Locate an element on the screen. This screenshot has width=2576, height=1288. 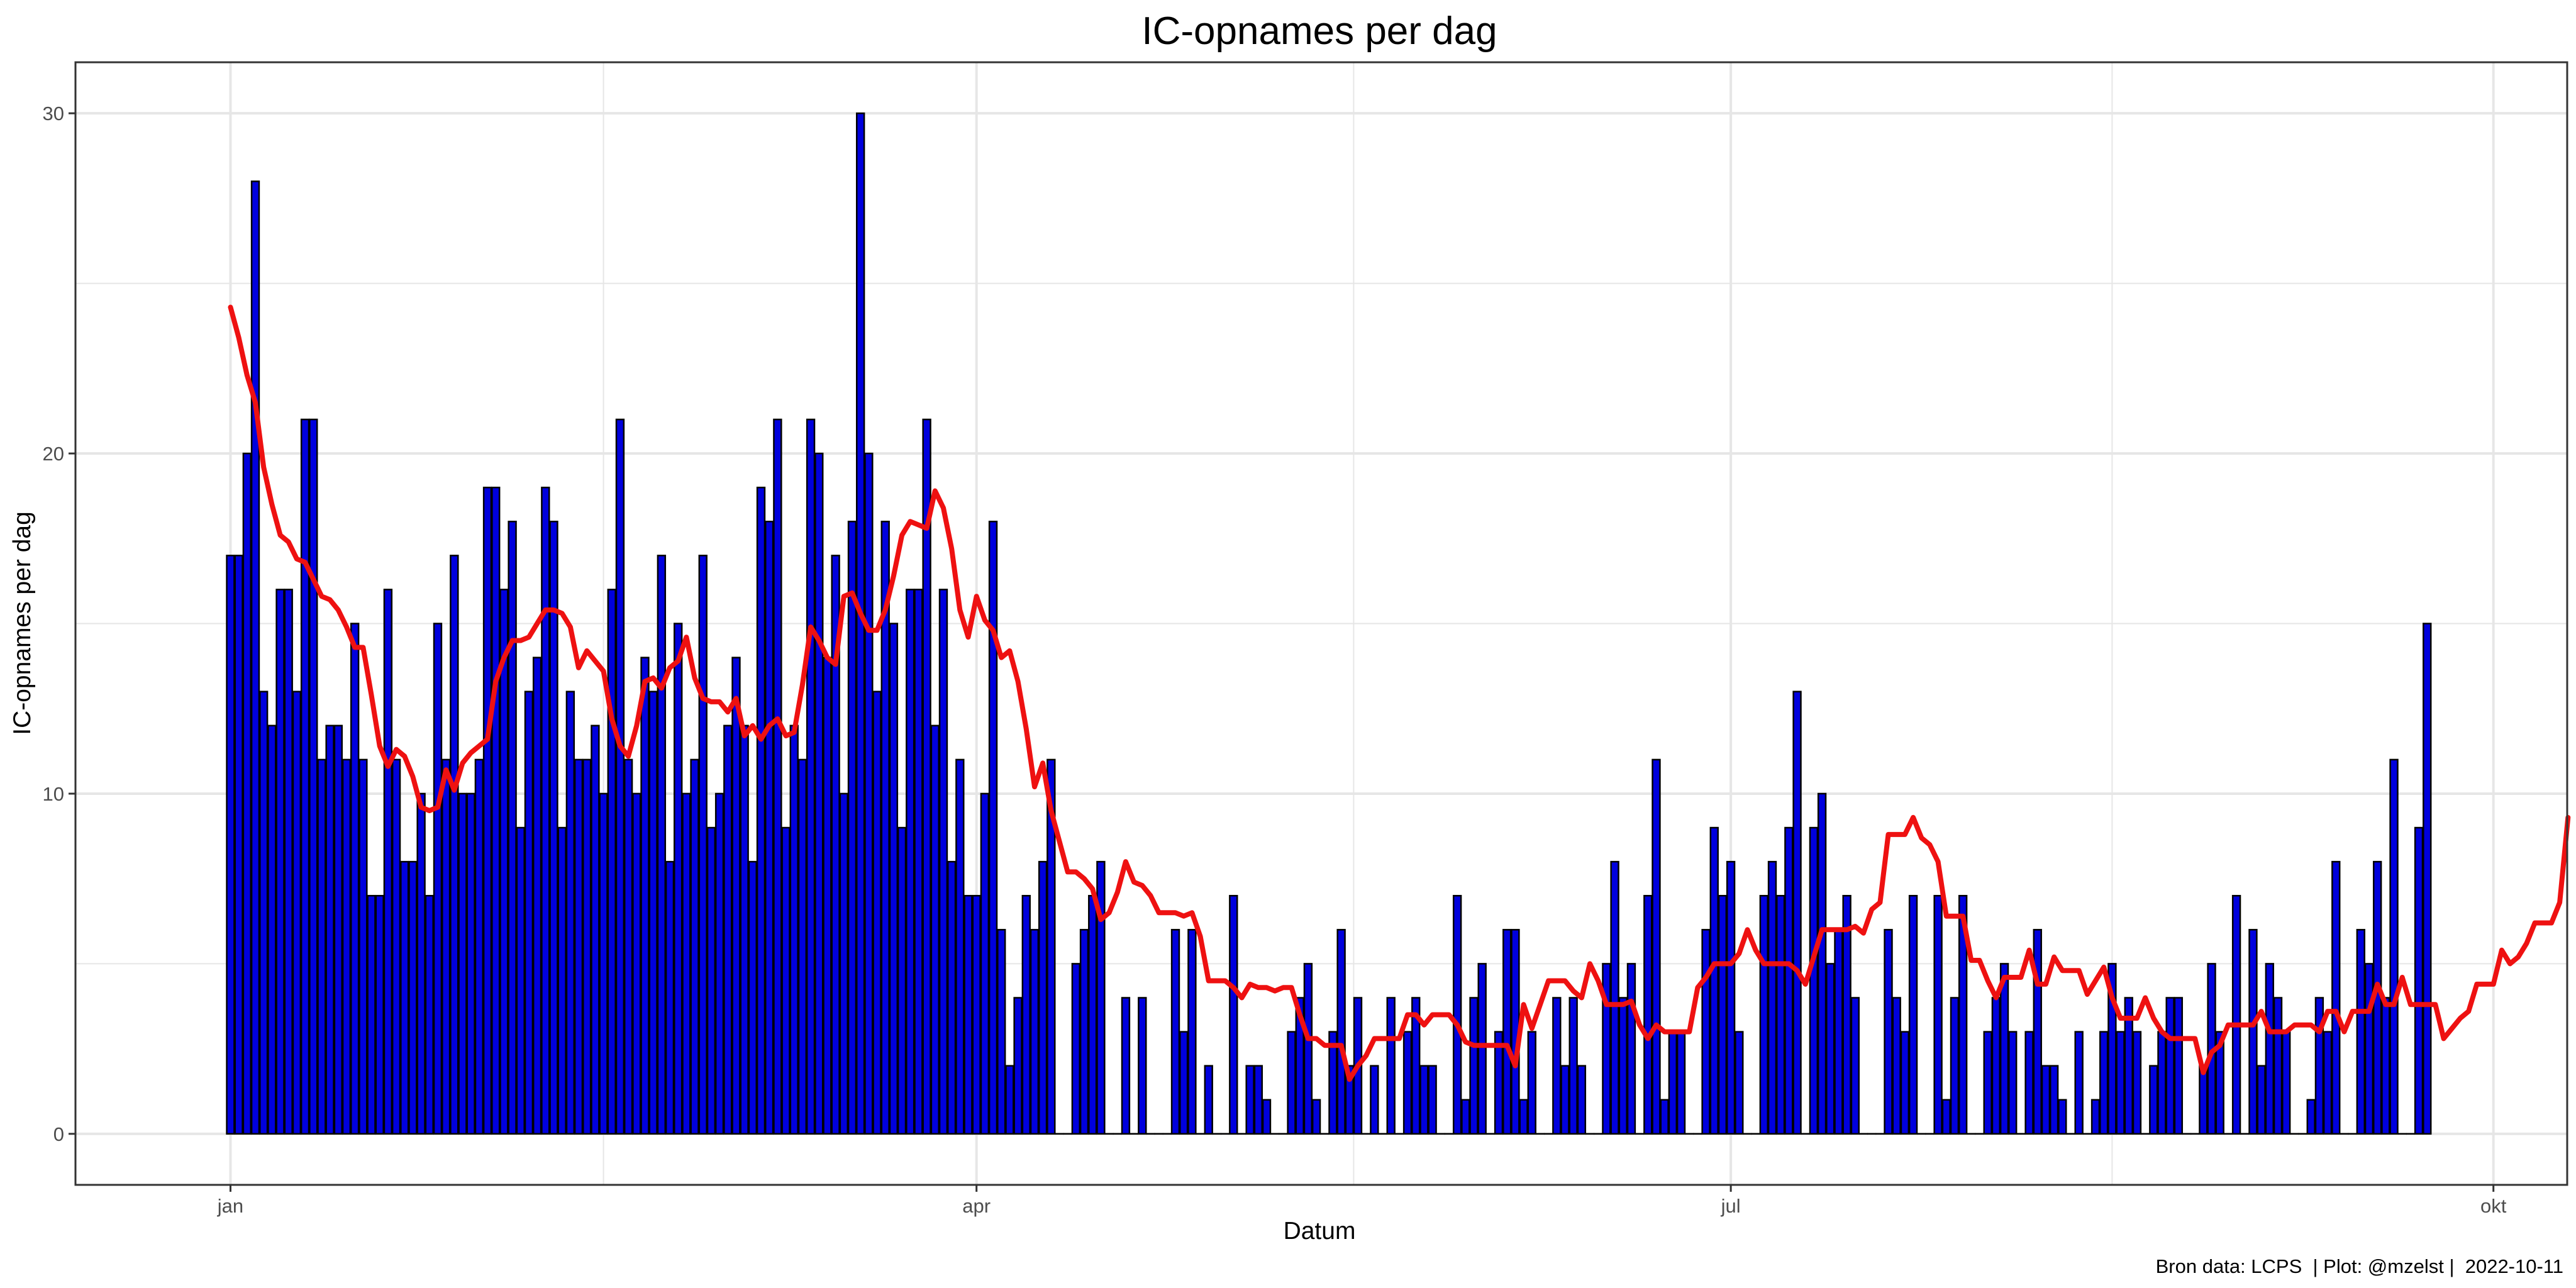
x-tick-label: apr is located at coordinates (976, 1206).